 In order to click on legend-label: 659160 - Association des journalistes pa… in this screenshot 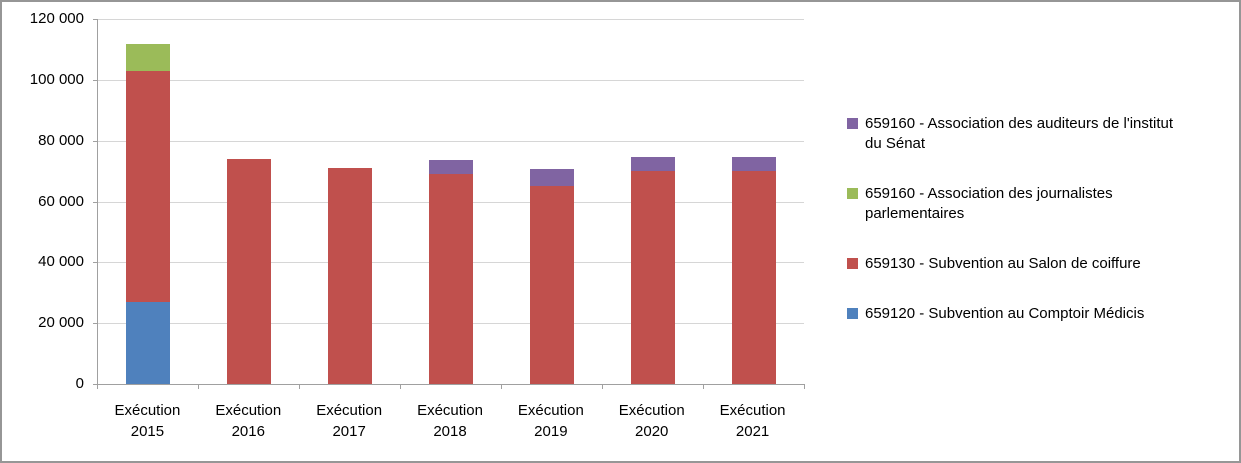, I will do `click(989, 203)`.